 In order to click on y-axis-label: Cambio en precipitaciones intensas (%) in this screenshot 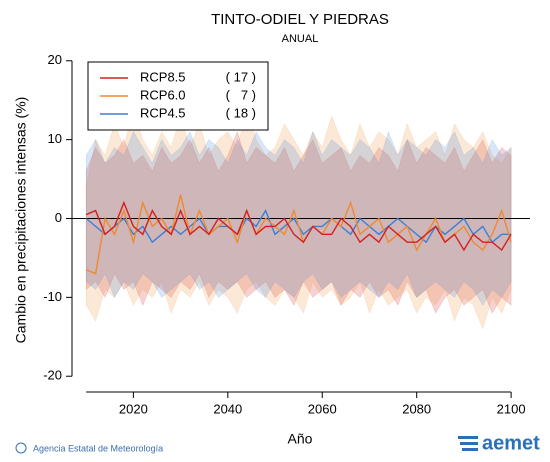, I will do `click(21, 220)`.